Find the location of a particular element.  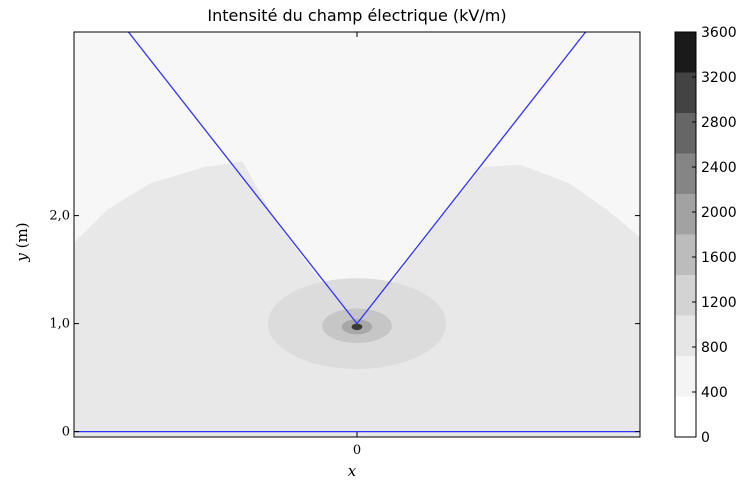

colorbar-tick-label: 1600 is located at coordinates (719, 258).